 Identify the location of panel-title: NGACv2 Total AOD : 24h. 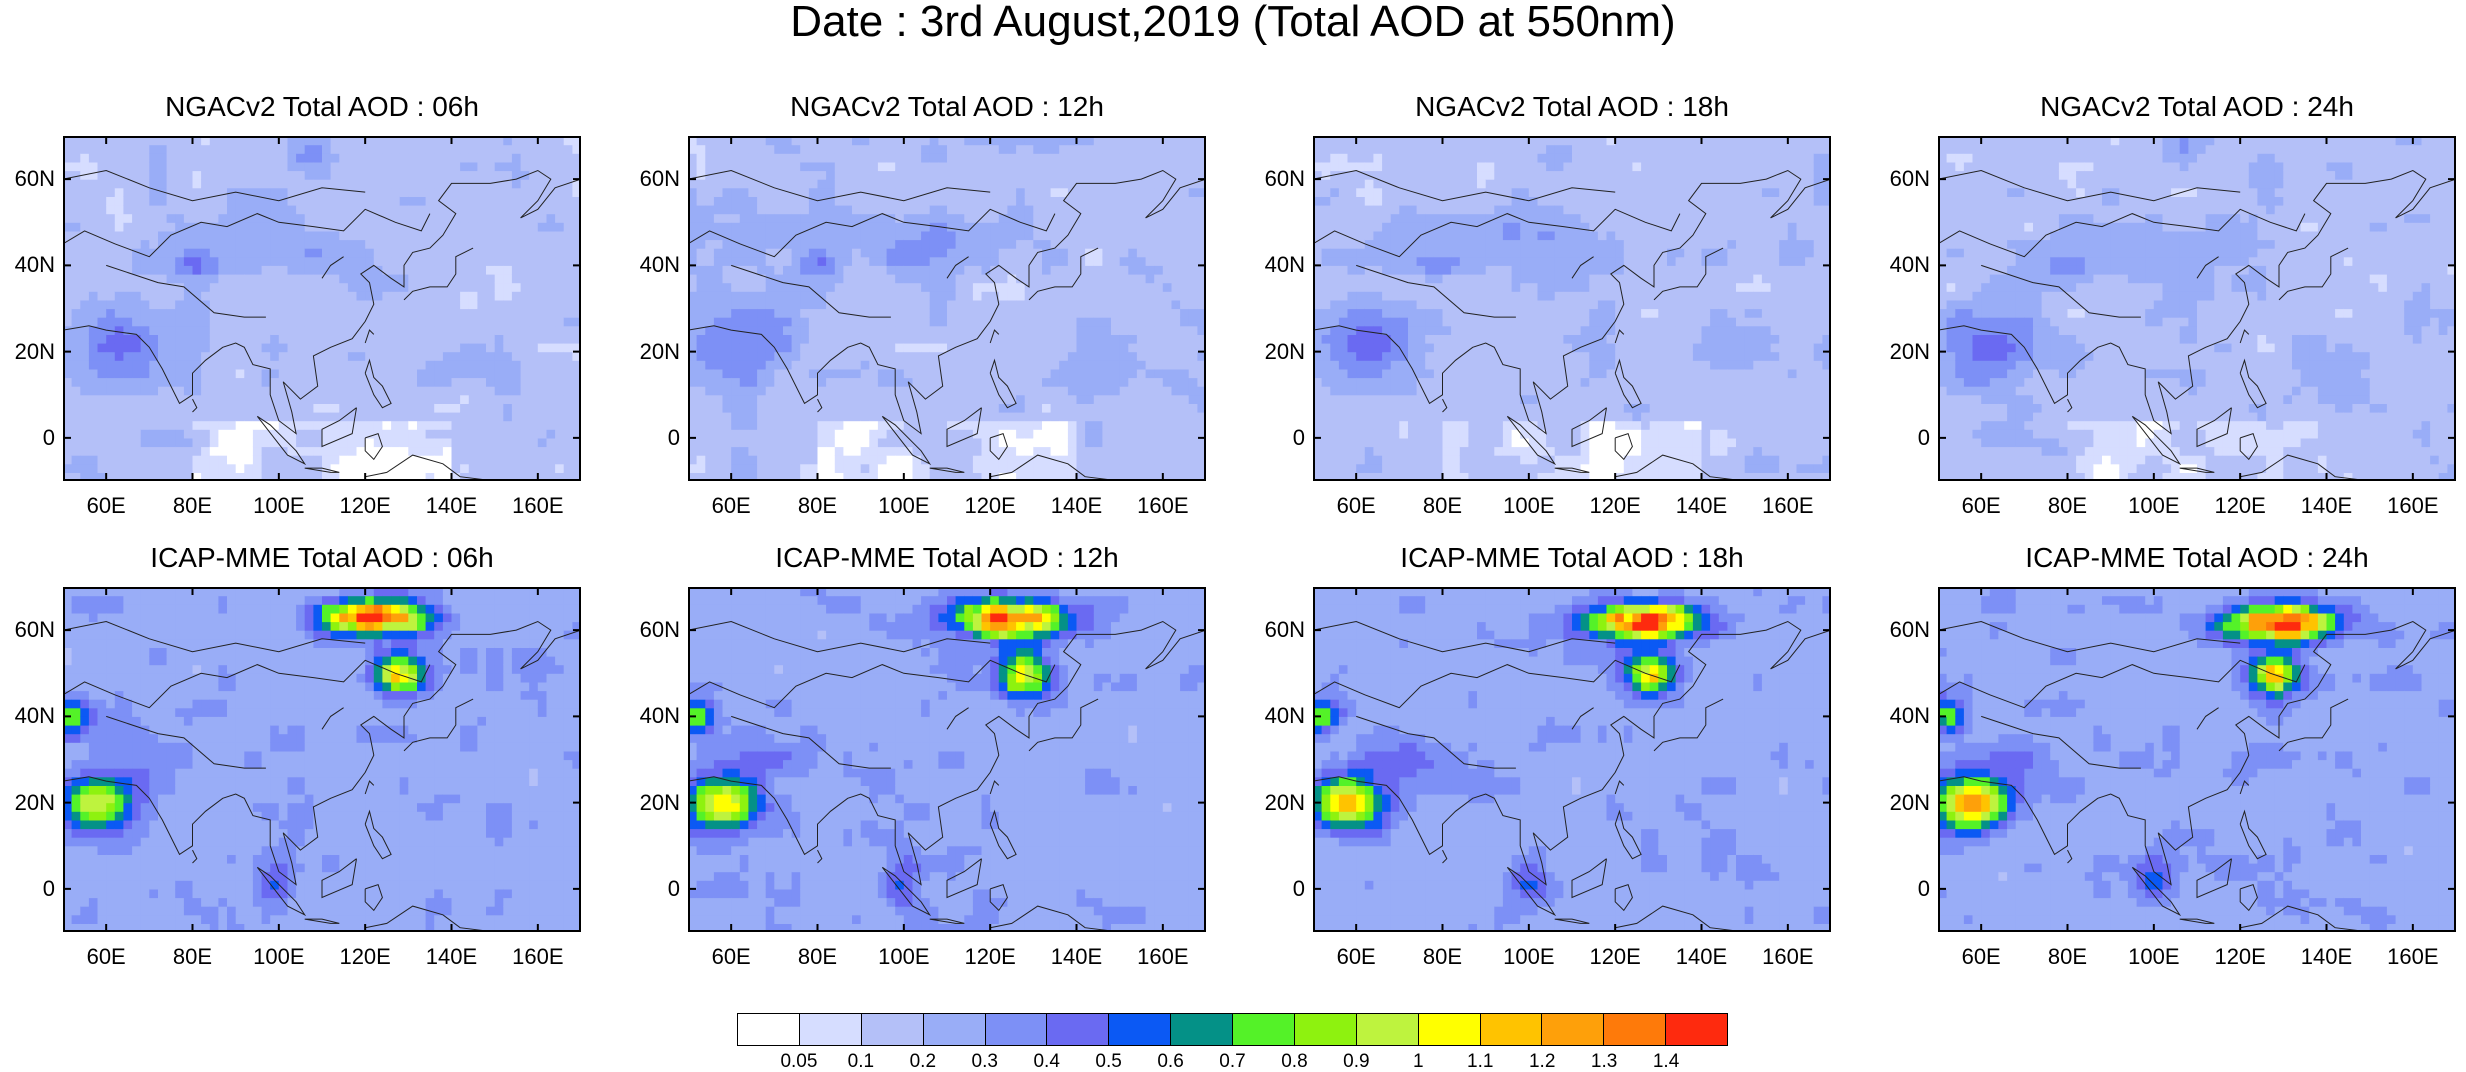
(2197, 107).